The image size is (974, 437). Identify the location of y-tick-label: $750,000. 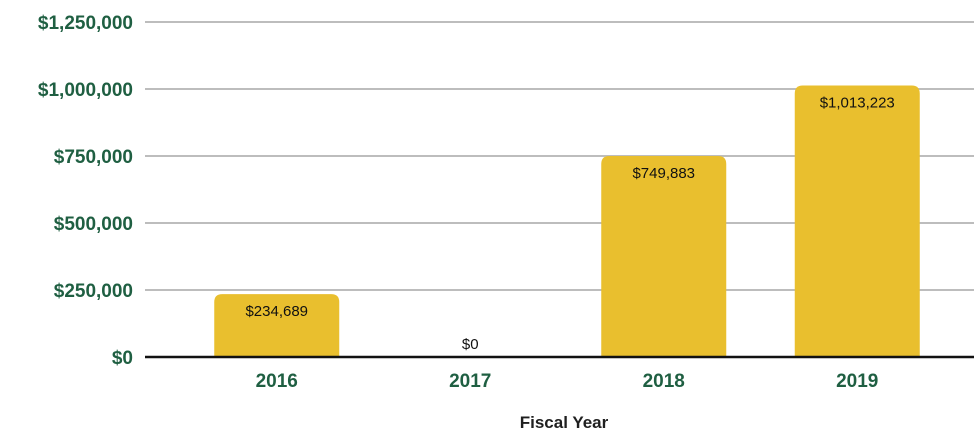
(93, 157).